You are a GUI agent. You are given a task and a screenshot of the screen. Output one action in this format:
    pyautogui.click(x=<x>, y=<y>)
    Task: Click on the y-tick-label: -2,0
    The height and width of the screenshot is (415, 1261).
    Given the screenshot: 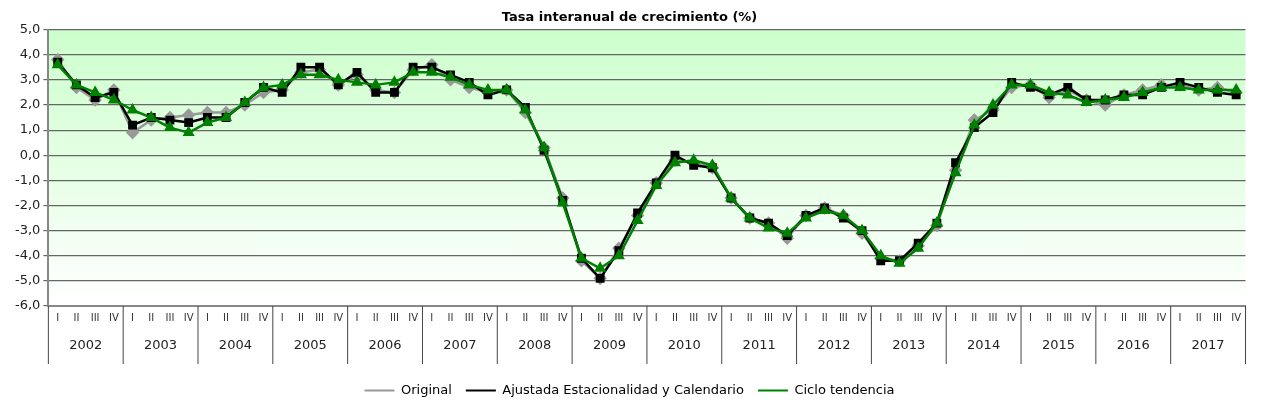 What is the action you would take?
    pyautogui.click(x=27, y=204)
    